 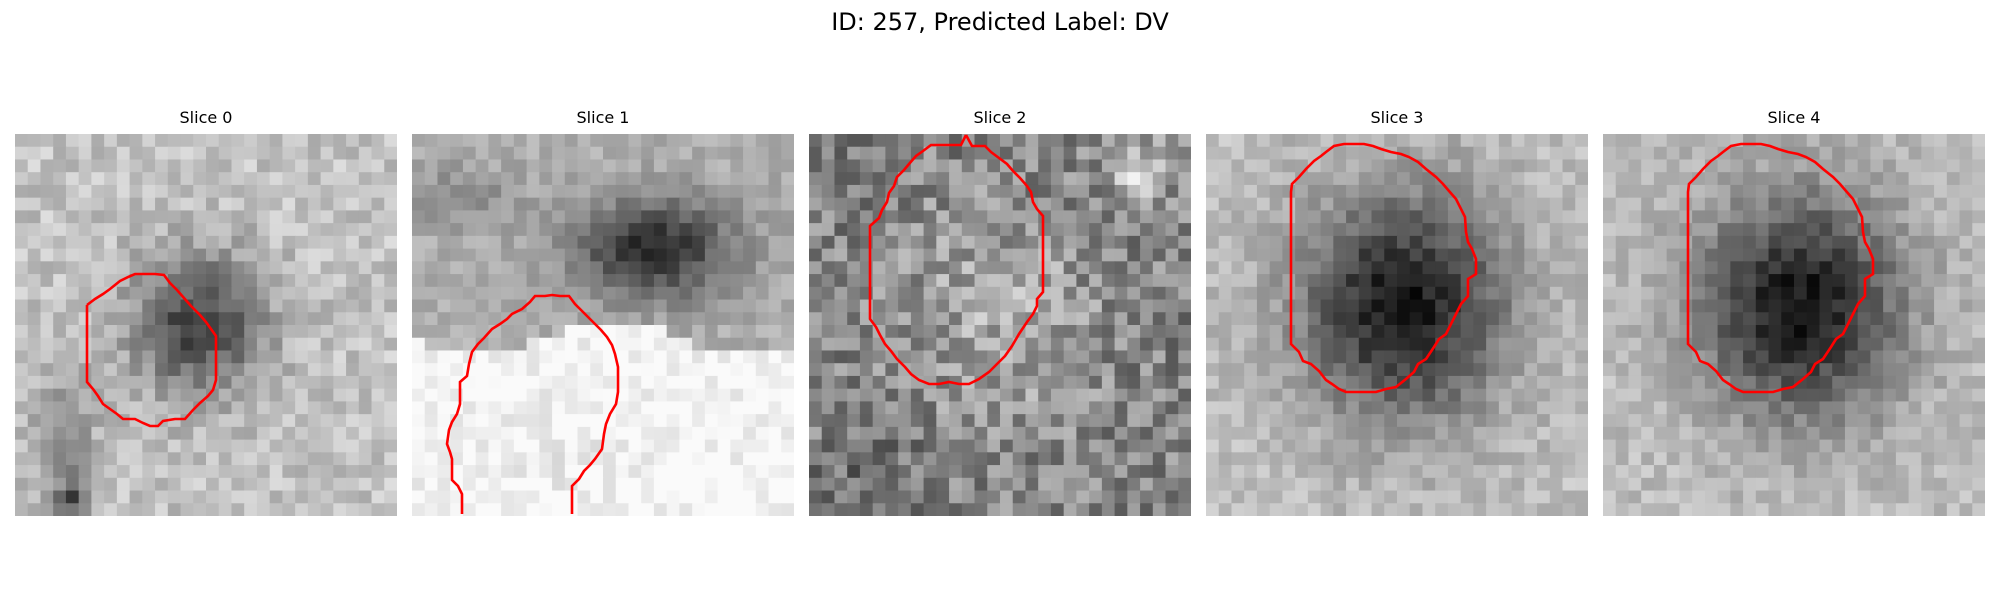 What do you see at coordinates (1397, 117) in the screenshot?
I see `slice-title: Slice 3` at bounding box center [1397, 117].